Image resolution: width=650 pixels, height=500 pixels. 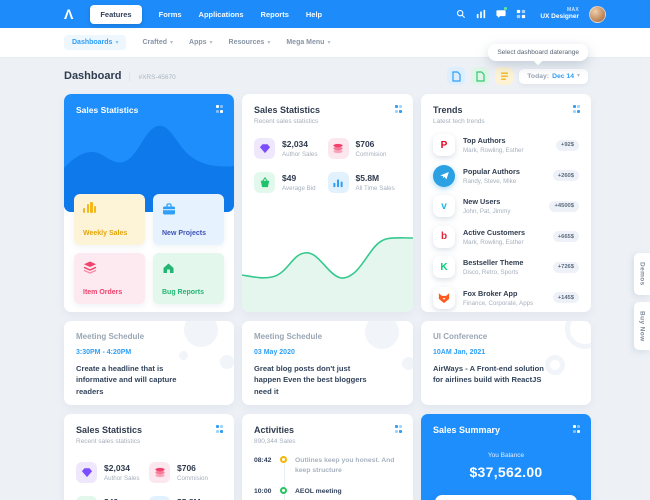 I want to click on report-list-yellow-button, so click(x=504, y=76).